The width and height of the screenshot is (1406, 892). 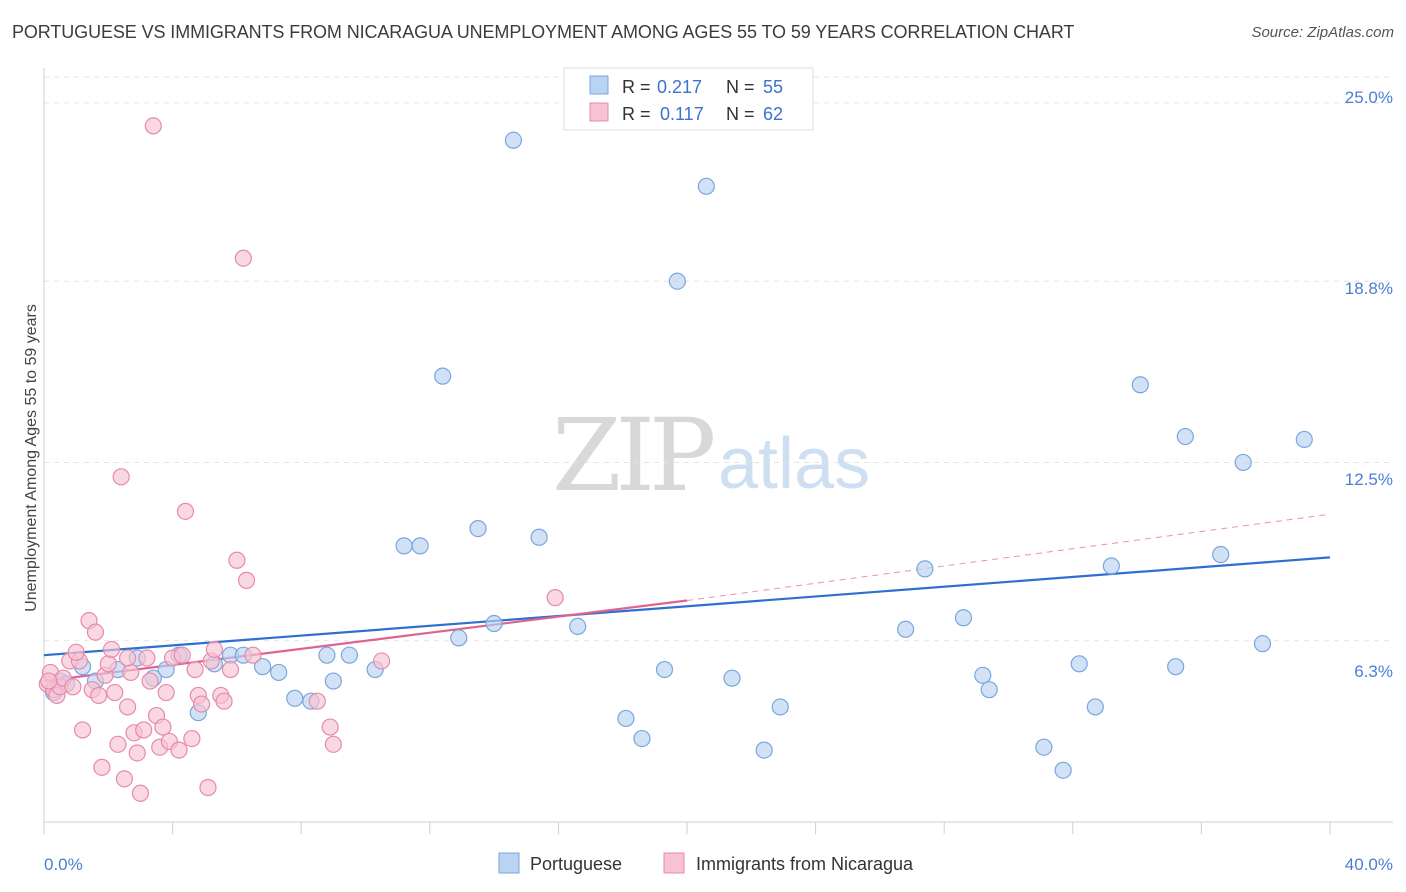 I want to click on y-axis-label: Unemployment Among Ages 55 to 59 years, so click(x=31, y=458).